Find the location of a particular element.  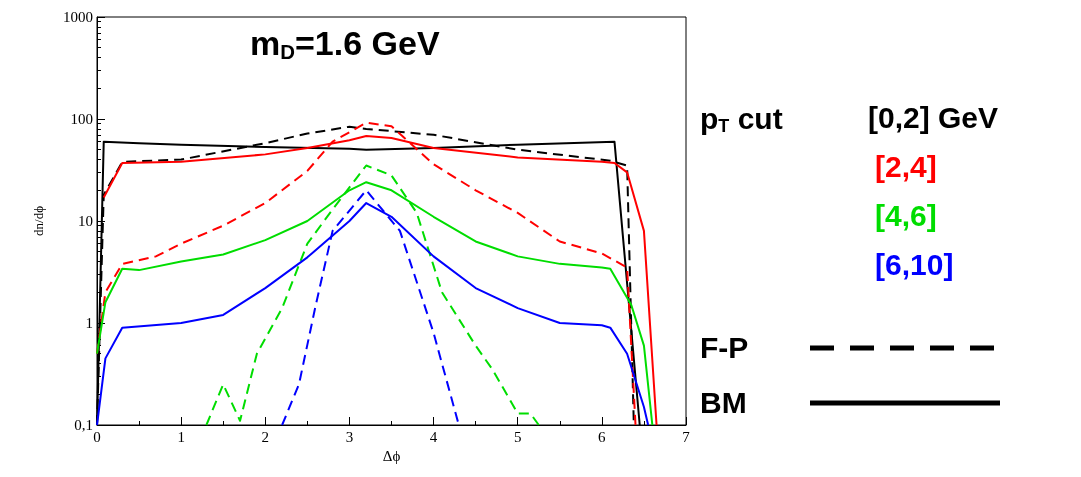

x-tick-label: 1 is located at coordinates (181, 436).